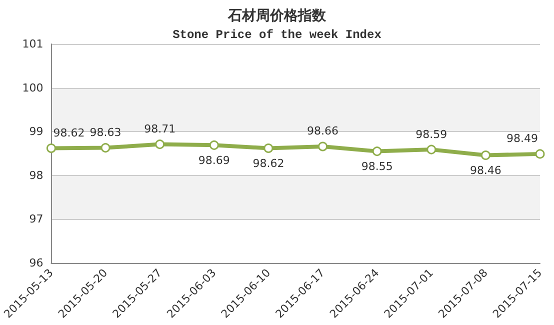  I want to click on data-label: 98.55, so click(377, 167).